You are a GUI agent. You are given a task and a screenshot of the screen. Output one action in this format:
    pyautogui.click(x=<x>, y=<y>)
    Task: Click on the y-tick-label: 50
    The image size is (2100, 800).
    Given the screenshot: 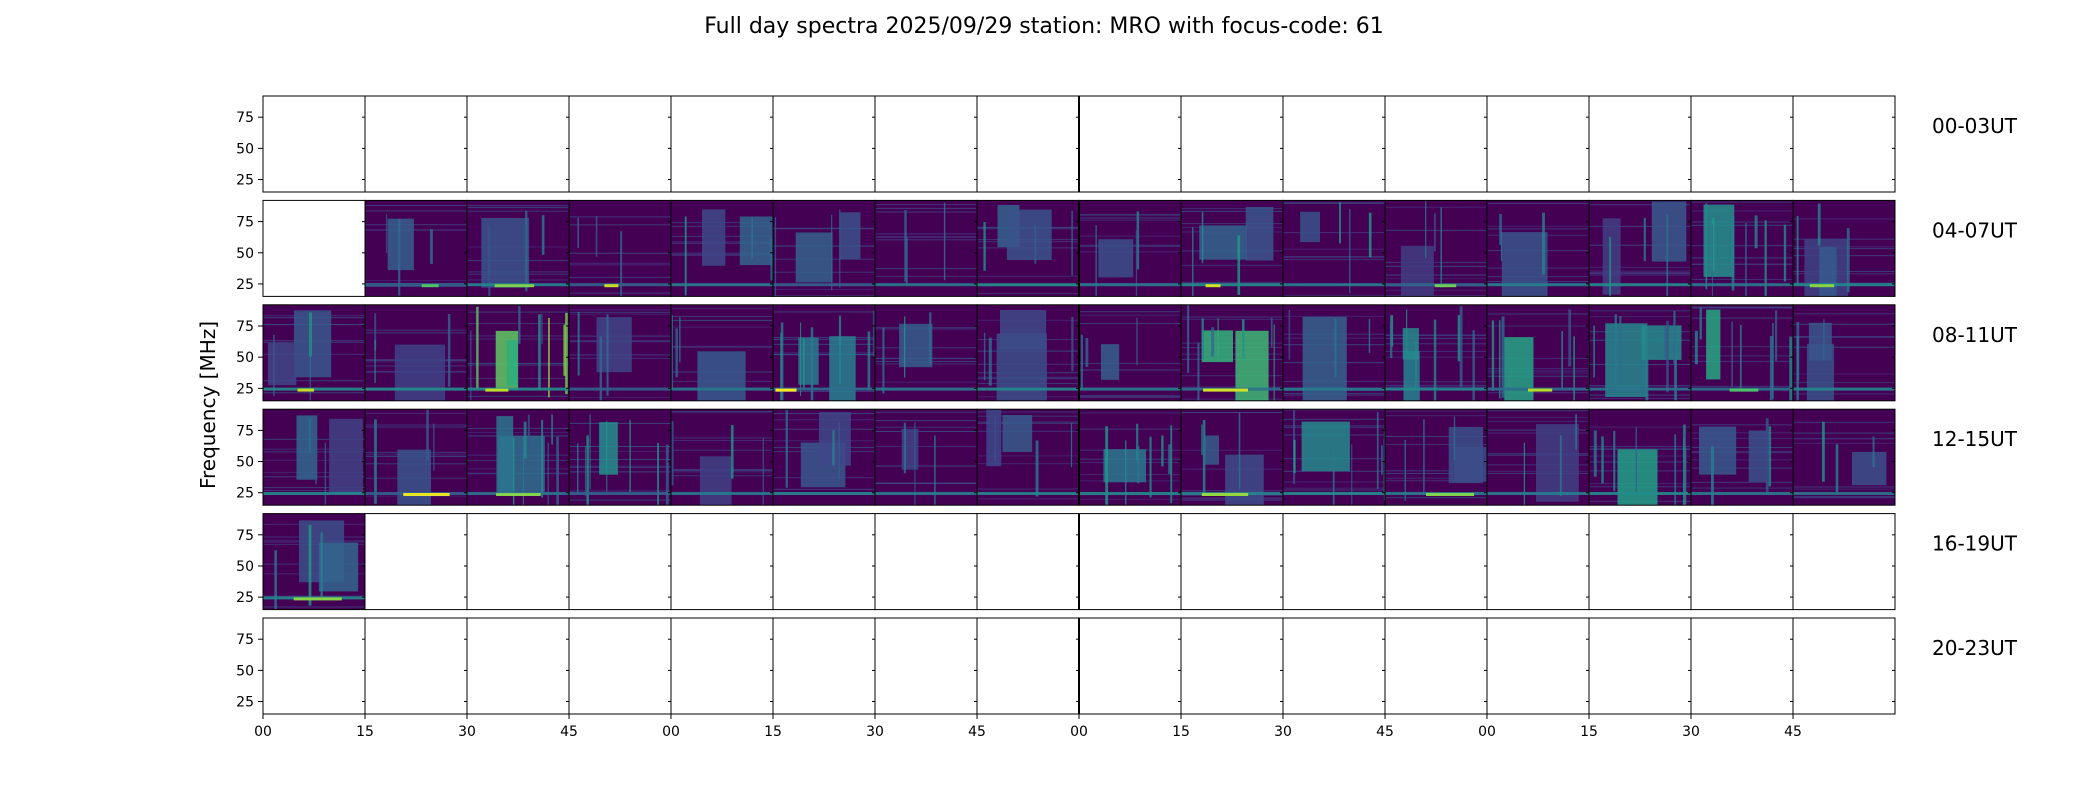 What is the action you would take?
    pyautogui.click(x=245, y=567)
    